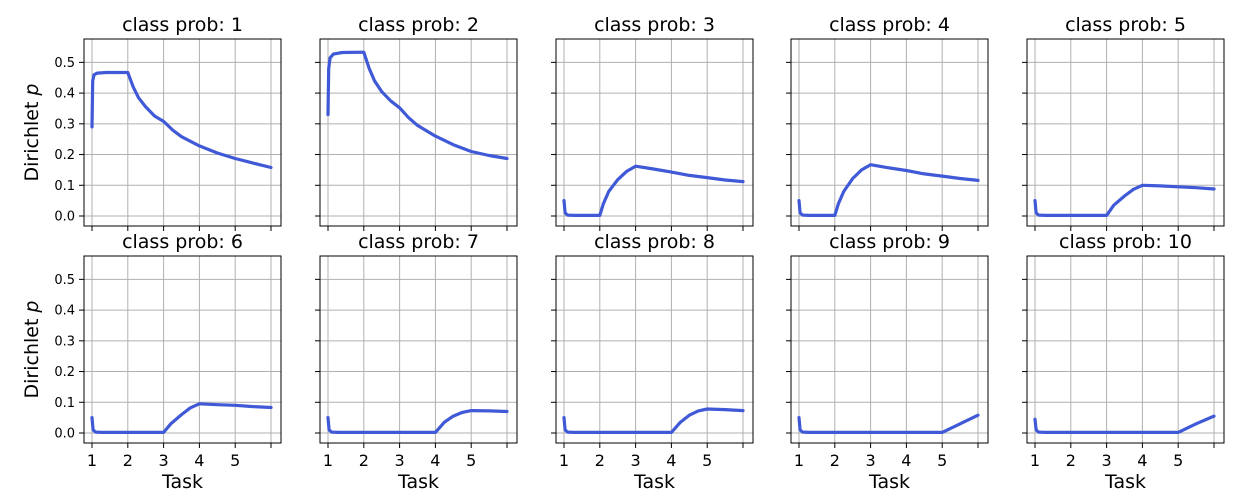 This screenshot has width=1236, height=496. I want to click on subplot-4: class prob: 4, so click(887, 122).